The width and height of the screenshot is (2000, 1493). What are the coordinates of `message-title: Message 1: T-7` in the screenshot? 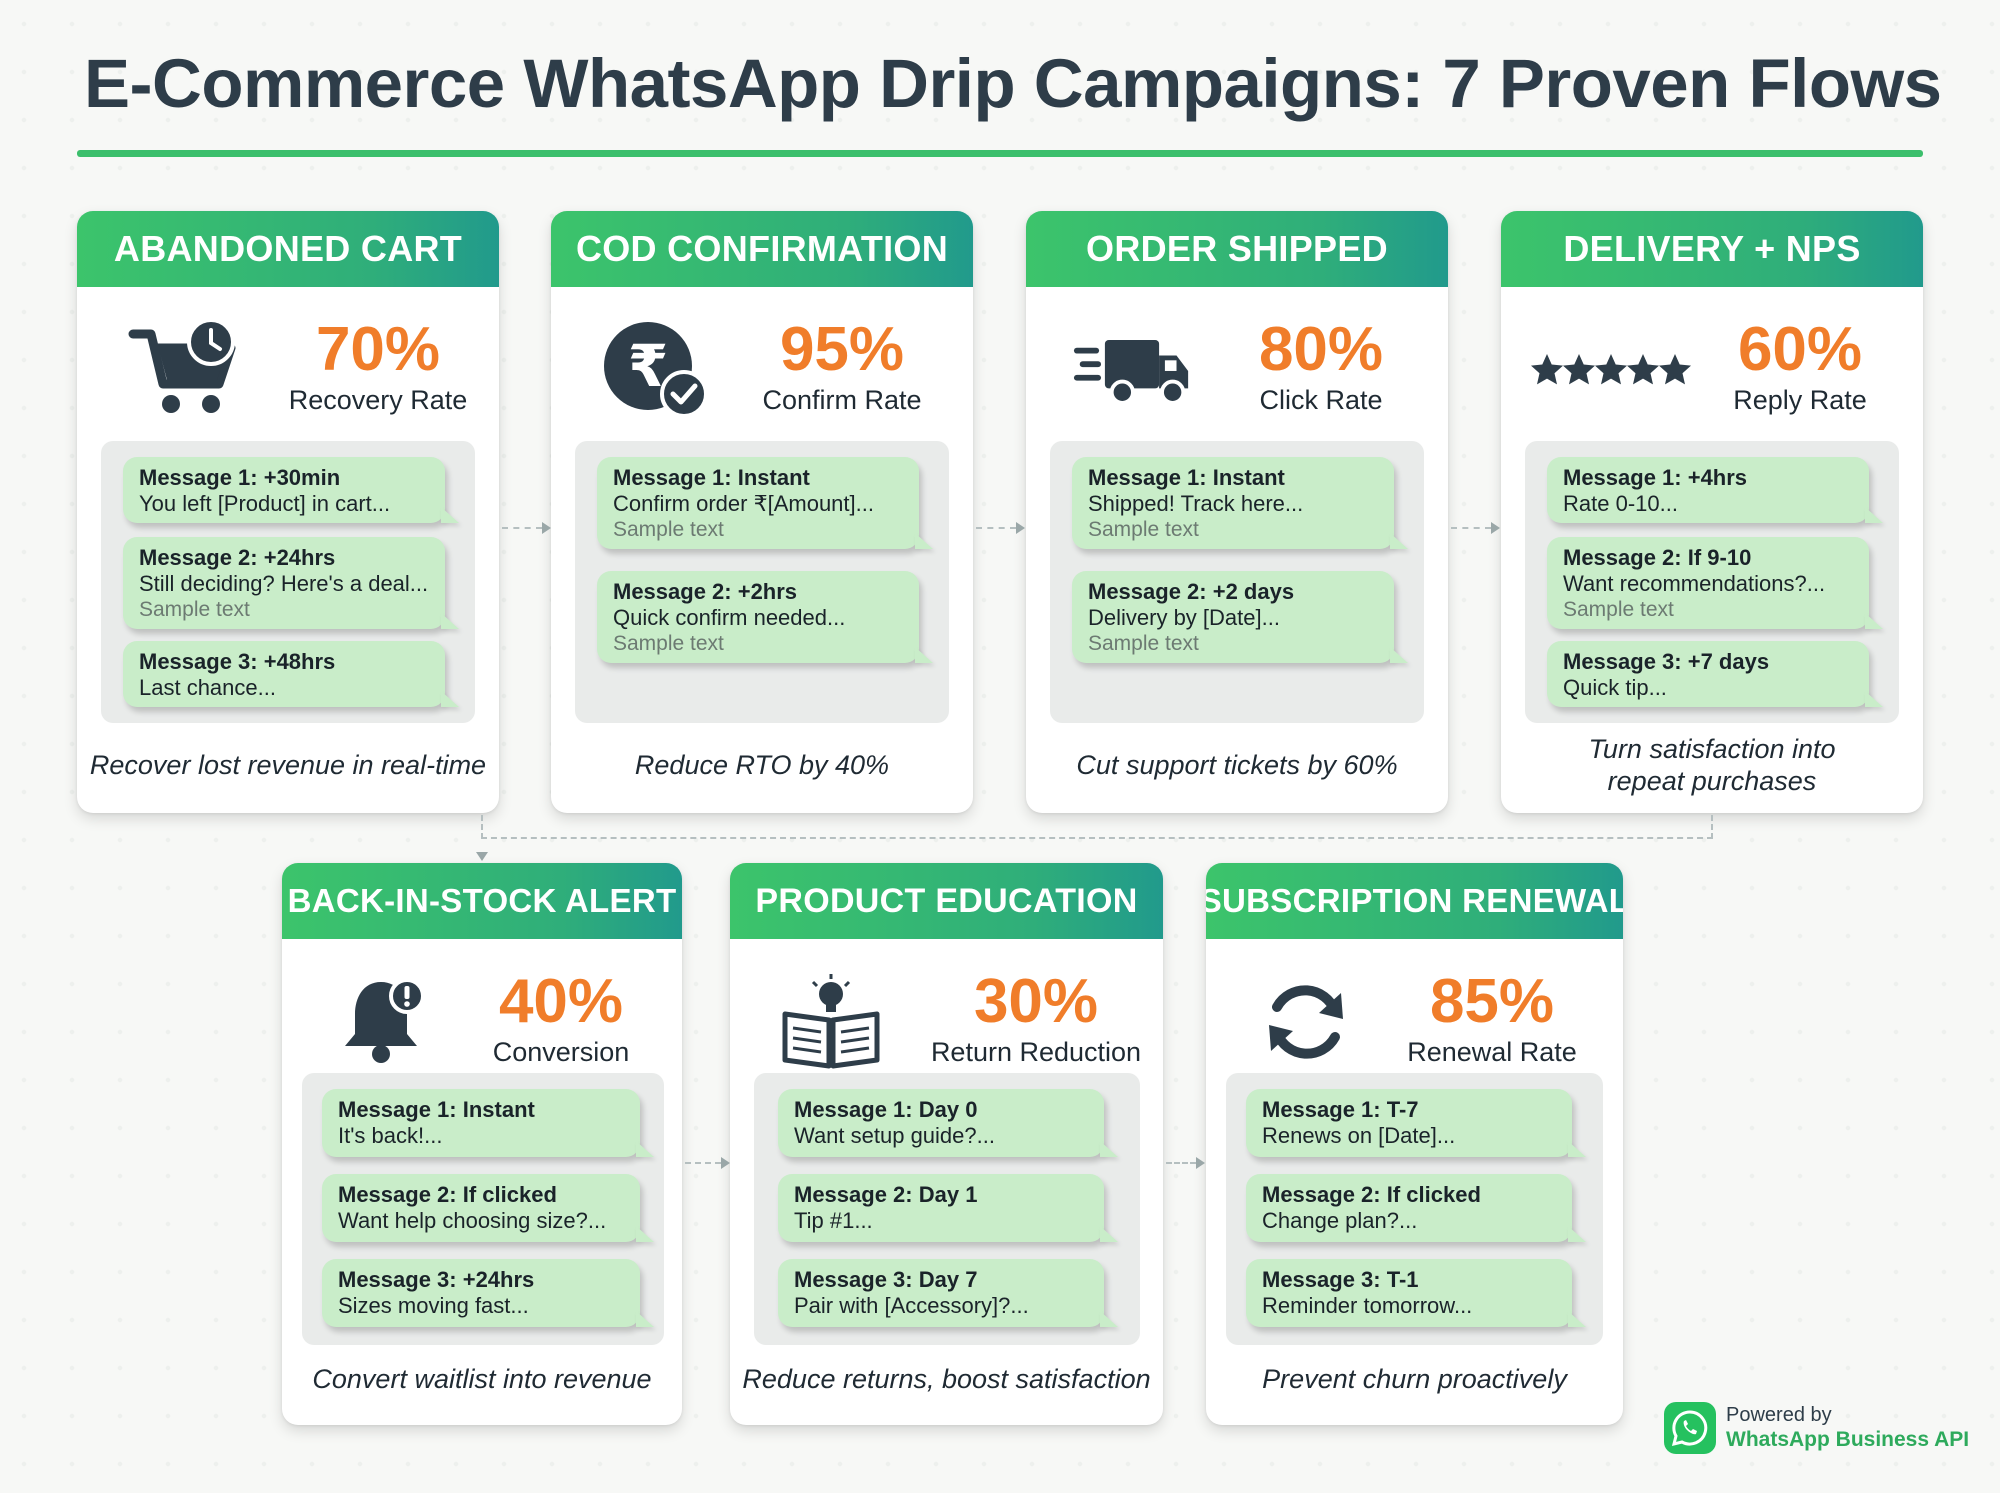 It's located at (1340, 1109).